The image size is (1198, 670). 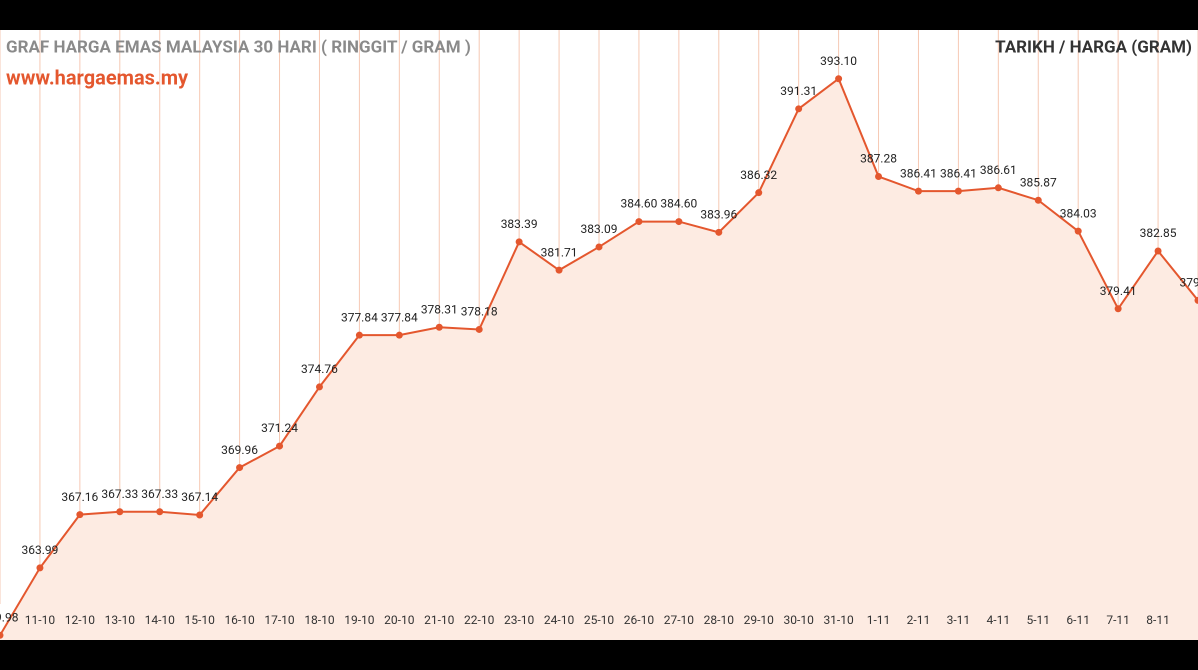 I want to click on x-tick-label: 19-10, so click(x=359, y=620).